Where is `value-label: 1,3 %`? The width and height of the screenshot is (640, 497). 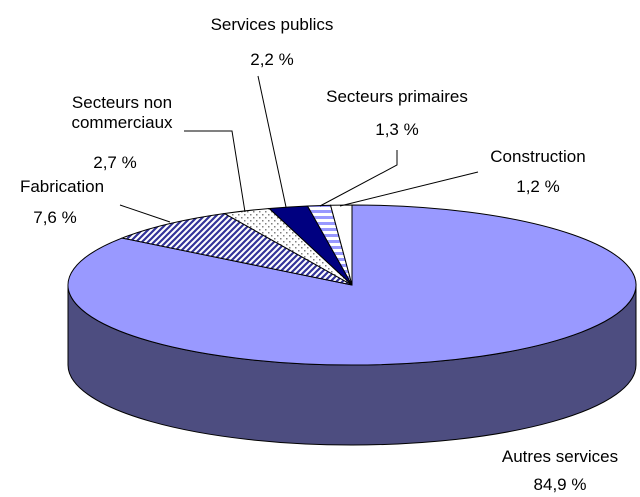 value-label: 1,3 % is located at coordinates (397, 129).